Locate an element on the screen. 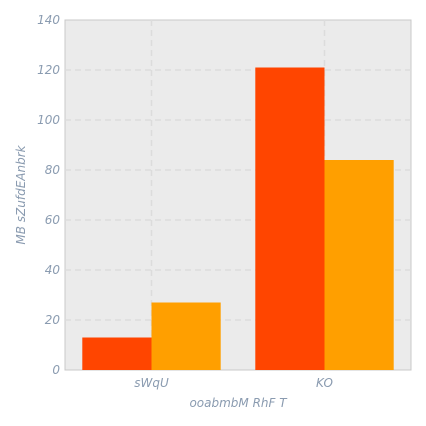  x-tick-label: sWqU is located at coordinates (151, 383).